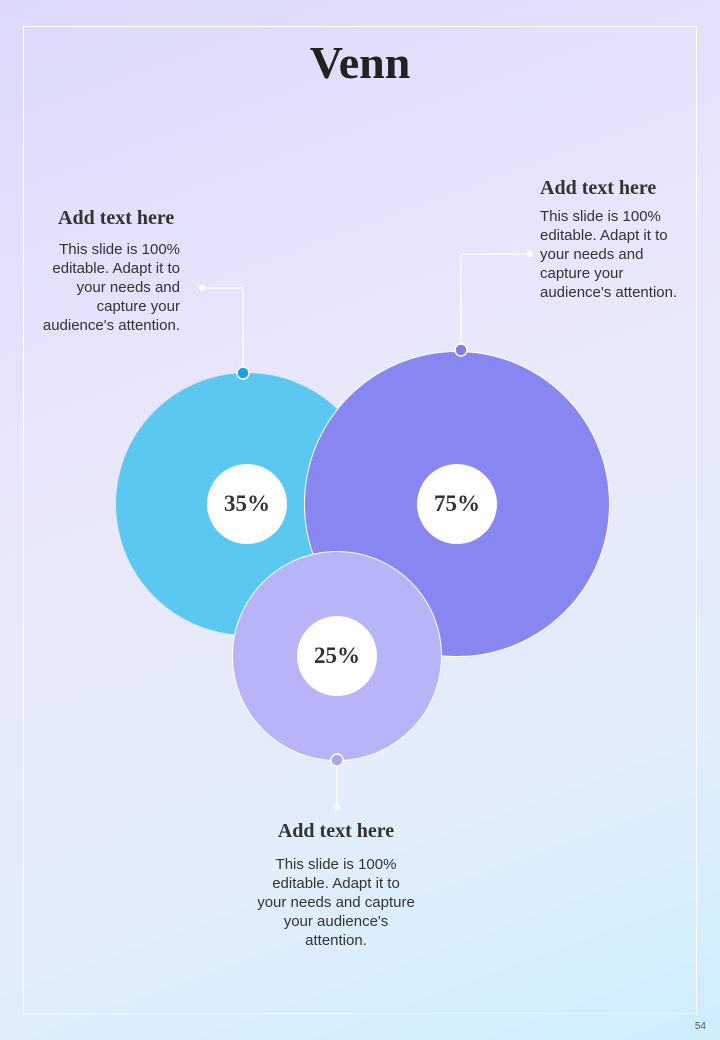  Describe the element at coordinates (116, 218) in the screenshot. I see `callout-left-heading: Add text here` at that location.